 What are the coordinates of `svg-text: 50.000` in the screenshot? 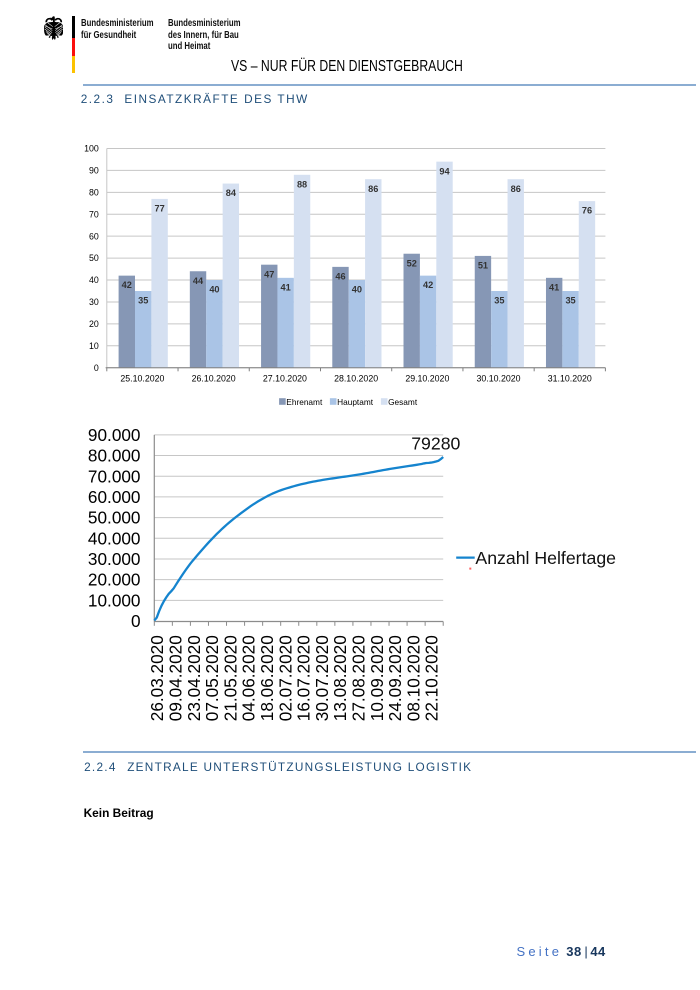 It's located at (114, 518).